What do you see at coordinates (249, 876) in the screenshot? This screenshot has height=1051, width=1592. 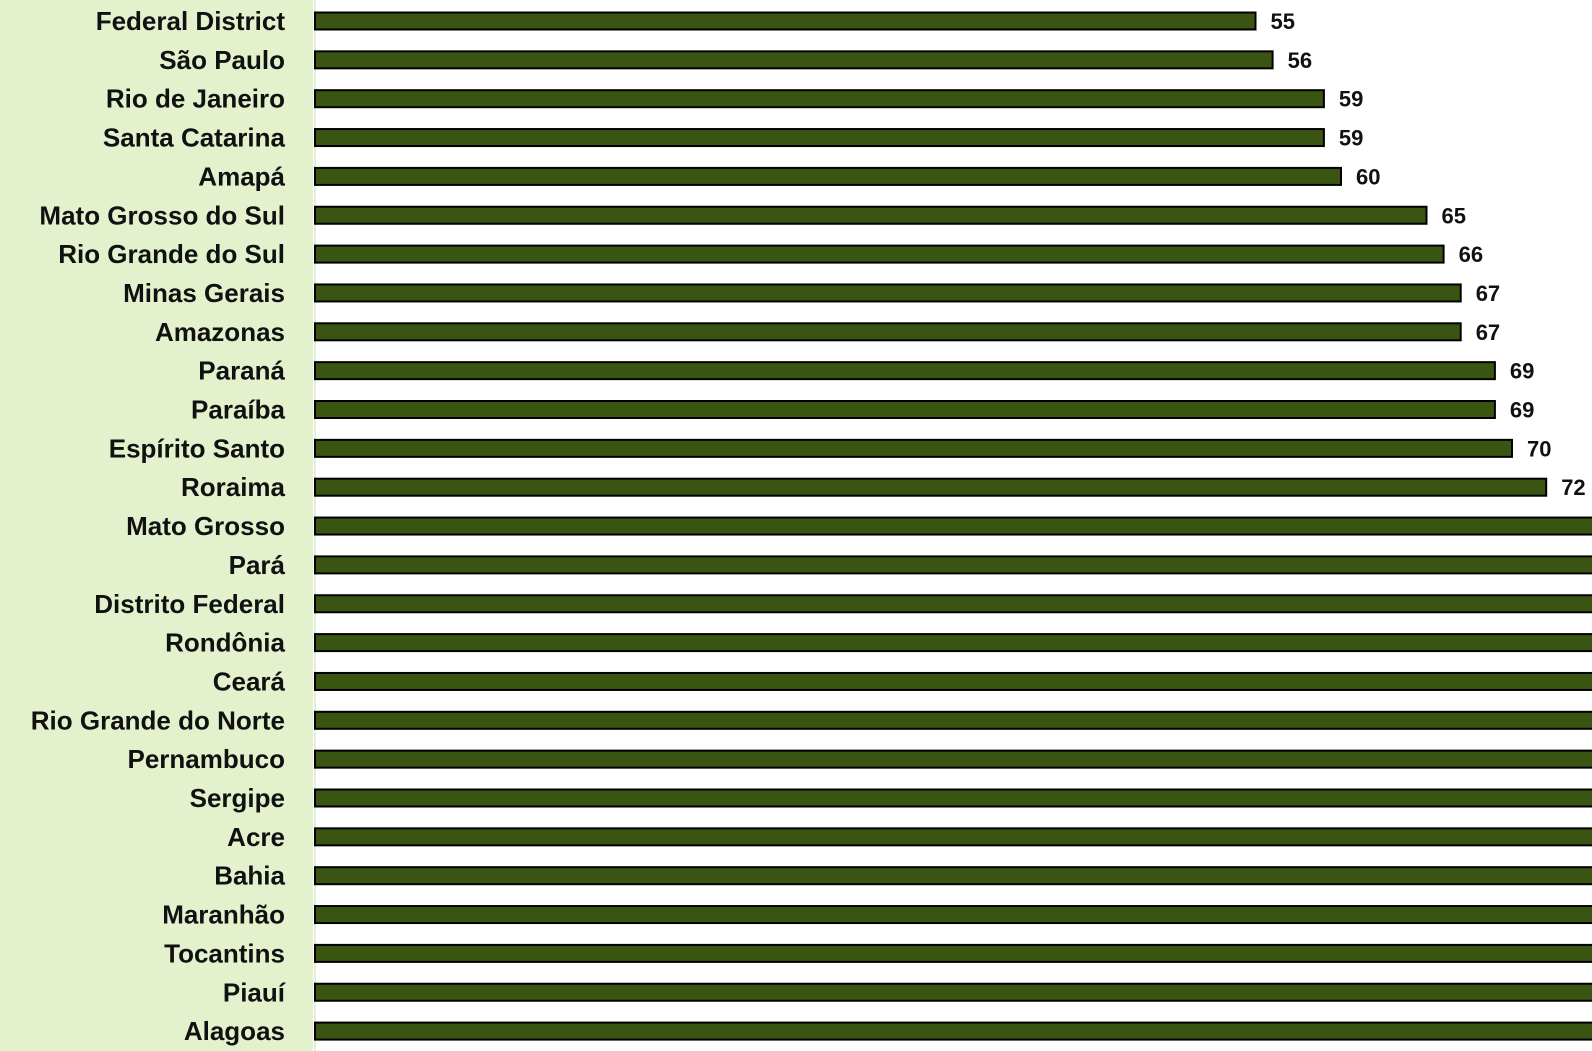 I see `category-label: Bahia` at bounding box center [249, 876].